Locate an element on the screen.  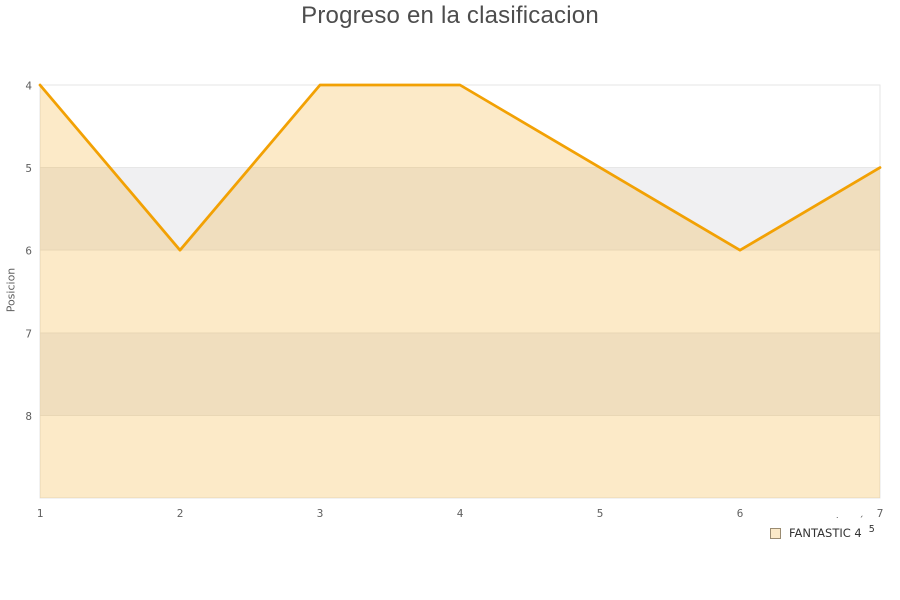
x-tick-label: 3 is located at coordinates (320, 513).